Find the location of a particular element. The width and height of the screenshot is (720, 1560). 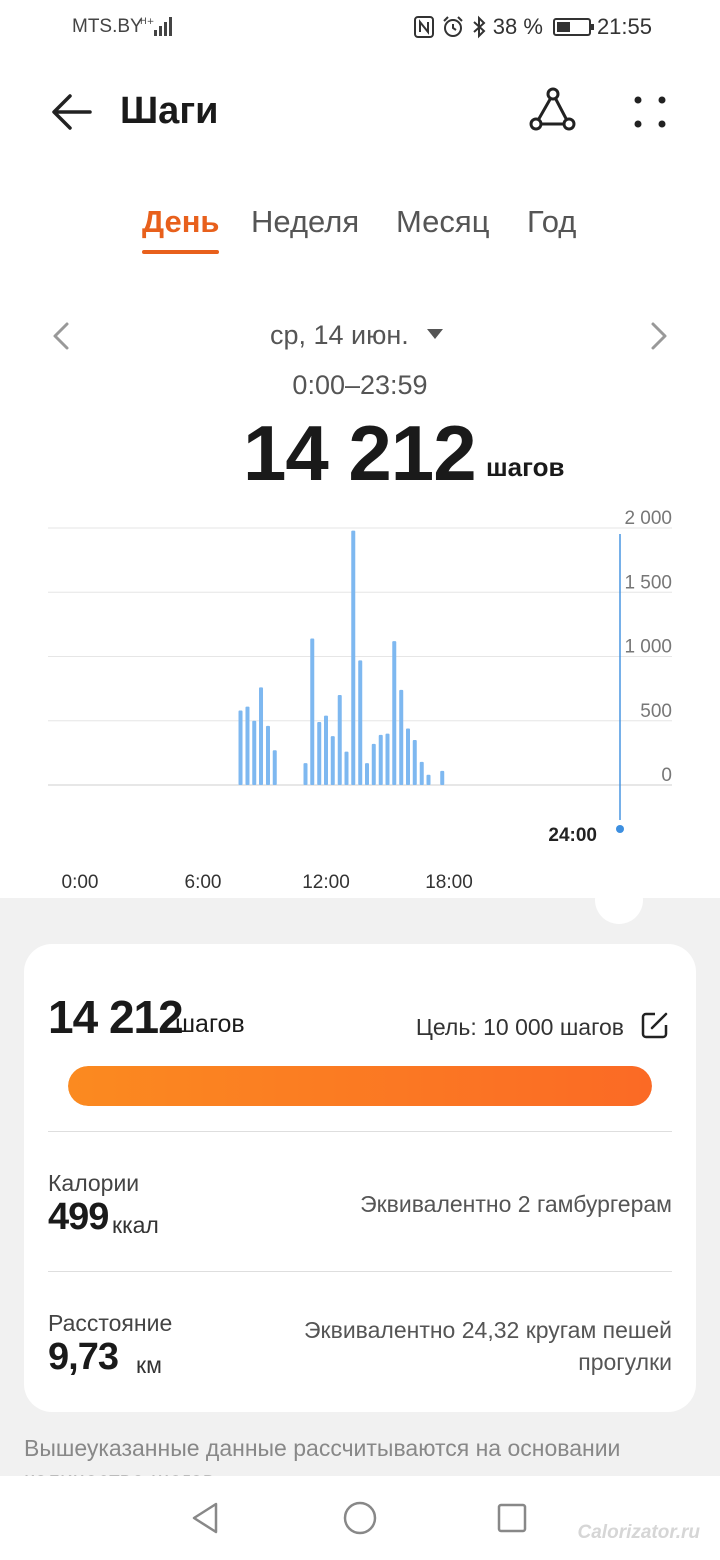

edit-goal-icon is located at coordinates (655, 1025).